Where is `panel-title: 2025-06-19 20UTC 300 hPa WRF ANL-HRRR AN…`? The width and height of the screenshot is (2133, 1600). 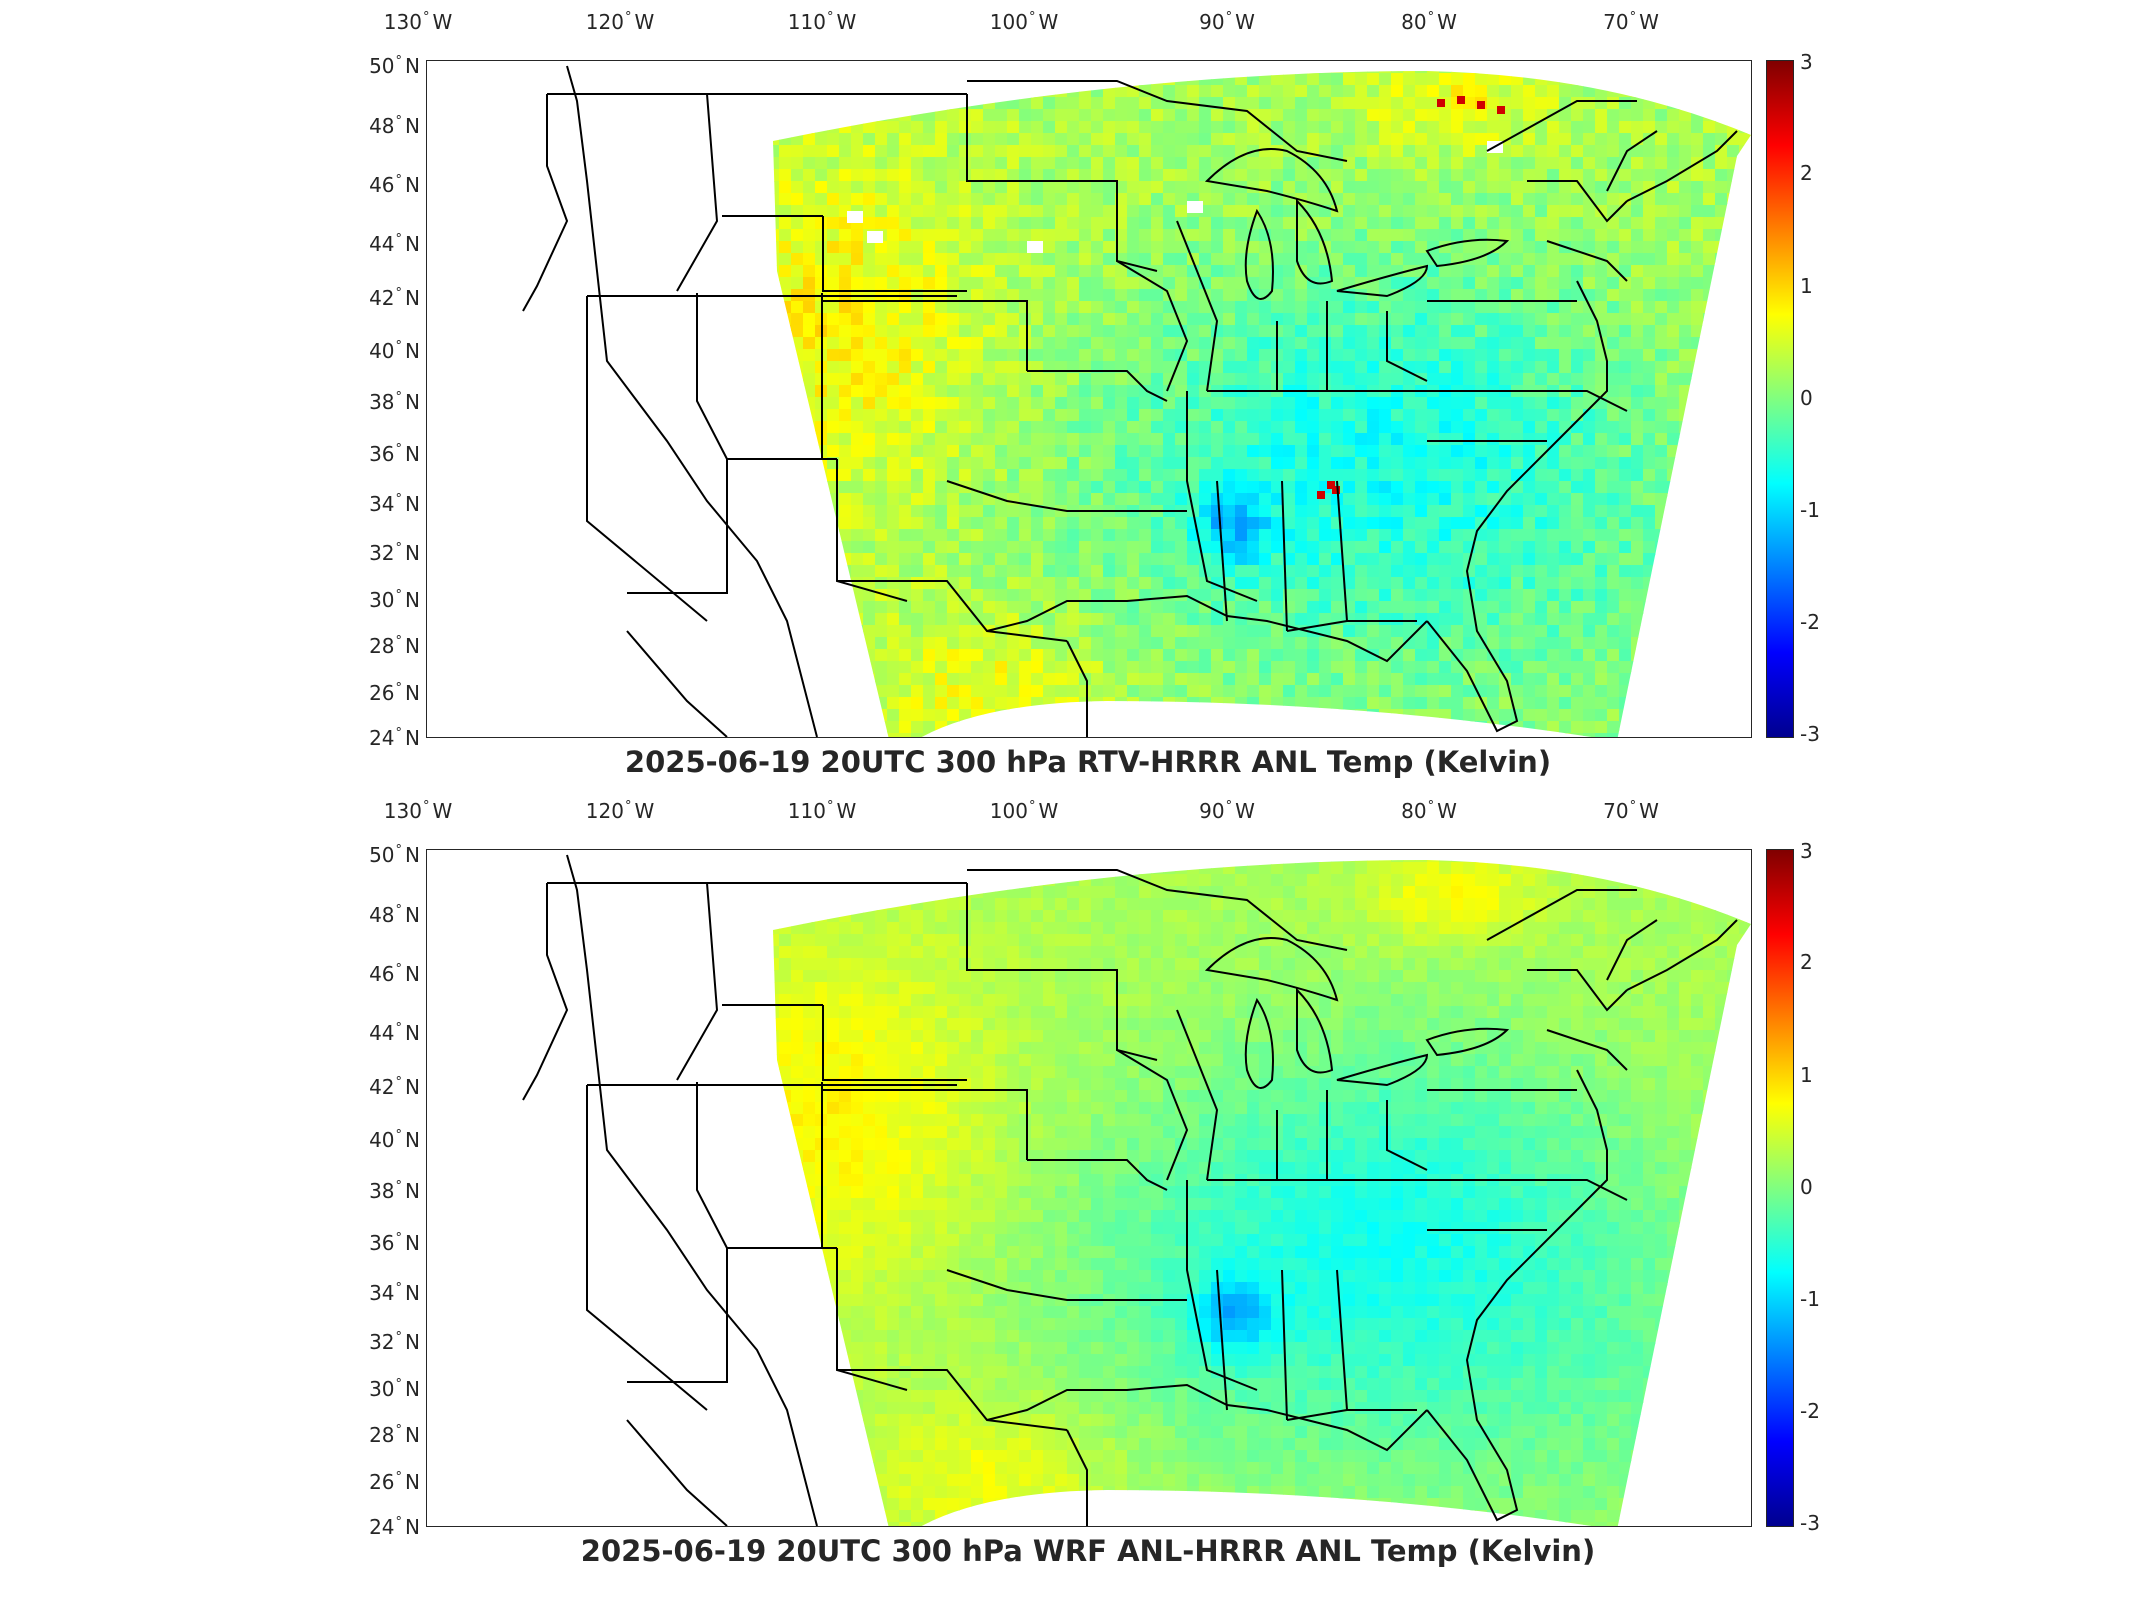 panel-title: 2025-06-19 20UTC 300 hPa WRF ANL-HRRR AN… is located at coordinates (1088, 1551).